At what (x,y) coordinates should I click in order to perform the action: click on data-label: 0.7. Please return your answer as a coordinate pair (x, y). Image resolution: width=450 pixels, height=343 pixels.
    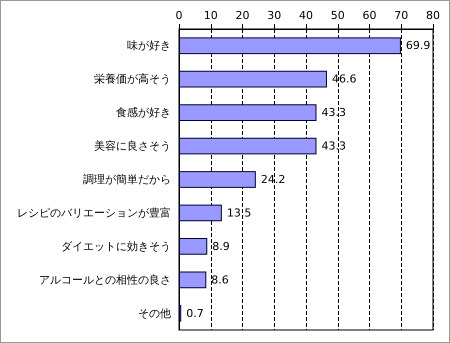
    Looking at the image, I should click on (195, 313).